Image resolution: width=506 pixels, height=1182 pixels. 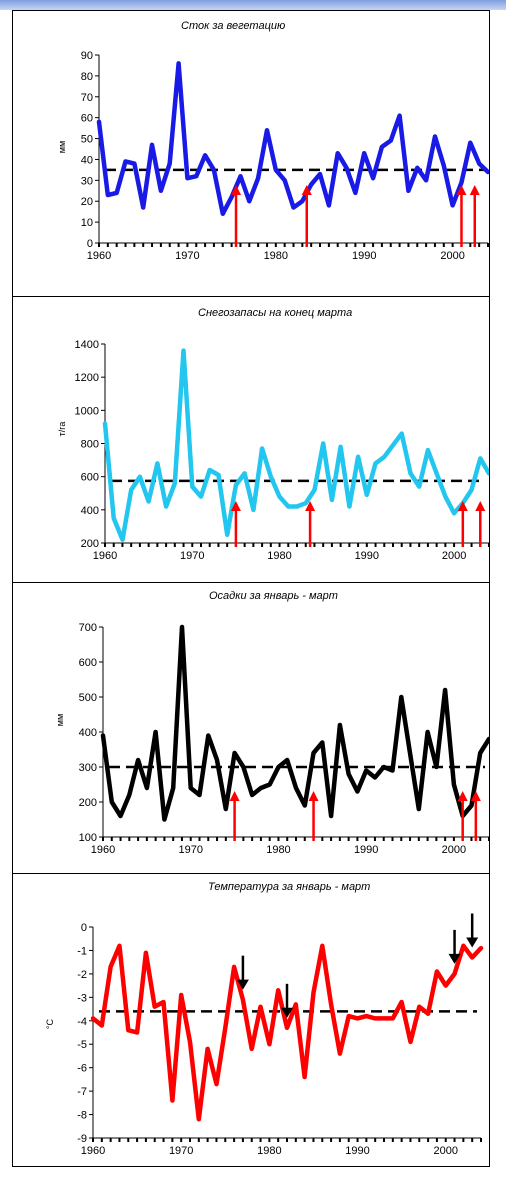 What do you see at coordinates (50, 1023) in the screenshot?
I see `y-axis-label: °С` at bounding box center [50, 1023].